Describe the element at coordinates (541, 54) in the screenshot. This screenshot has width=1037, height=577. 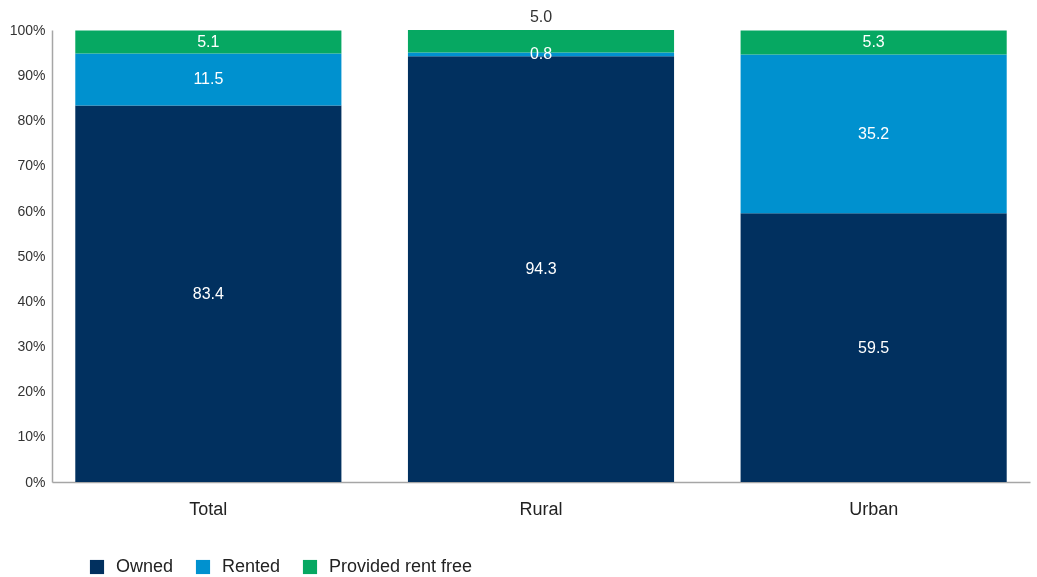
I see `data-label: 0.8` at that location.